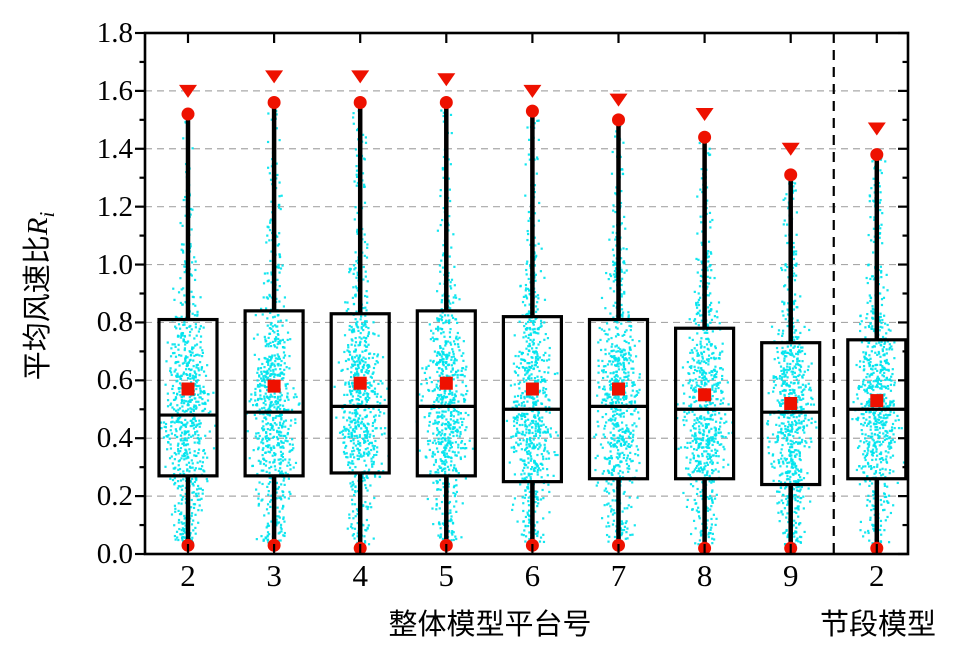 The width and height of the screenshot is (961, 658). I want to click on x-axis-title-segment: 节段模型, so click(878, 625).